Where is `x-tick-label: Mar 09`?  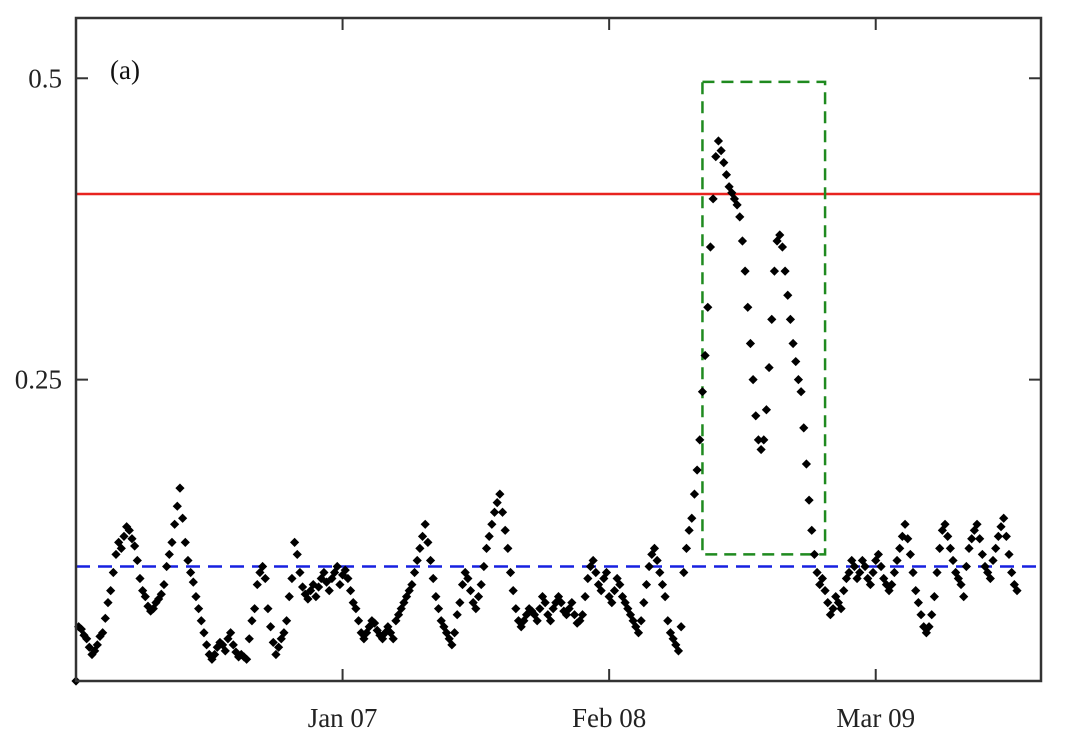 x-tick-label: Mar 09 is located at coordinates (875, 718).